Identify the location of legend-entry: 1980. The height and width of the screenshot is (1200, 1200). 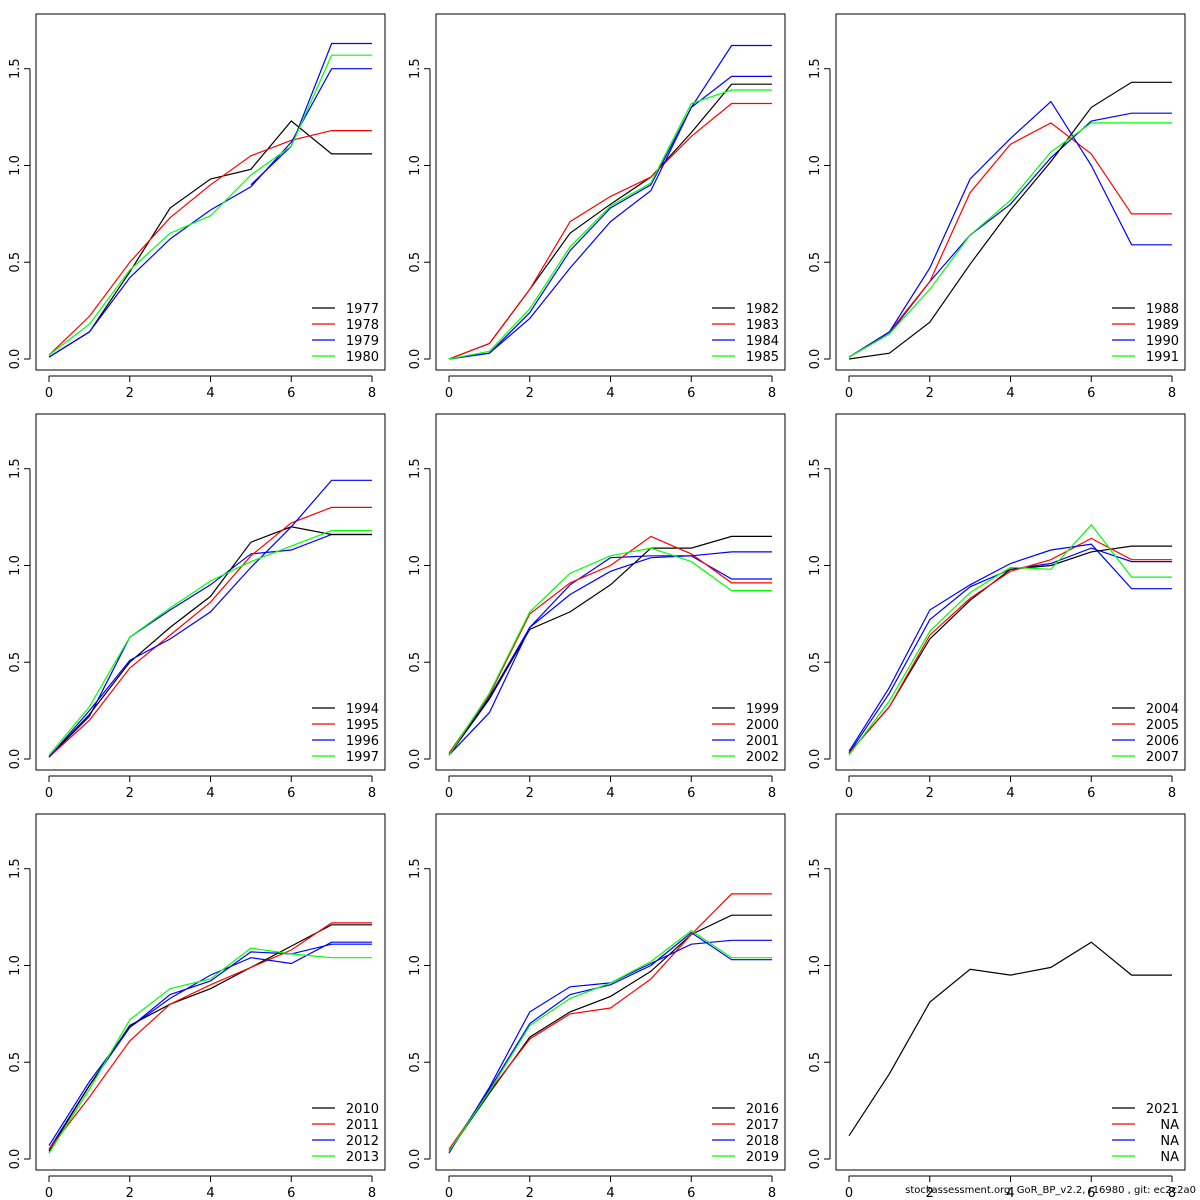
(362, 357).